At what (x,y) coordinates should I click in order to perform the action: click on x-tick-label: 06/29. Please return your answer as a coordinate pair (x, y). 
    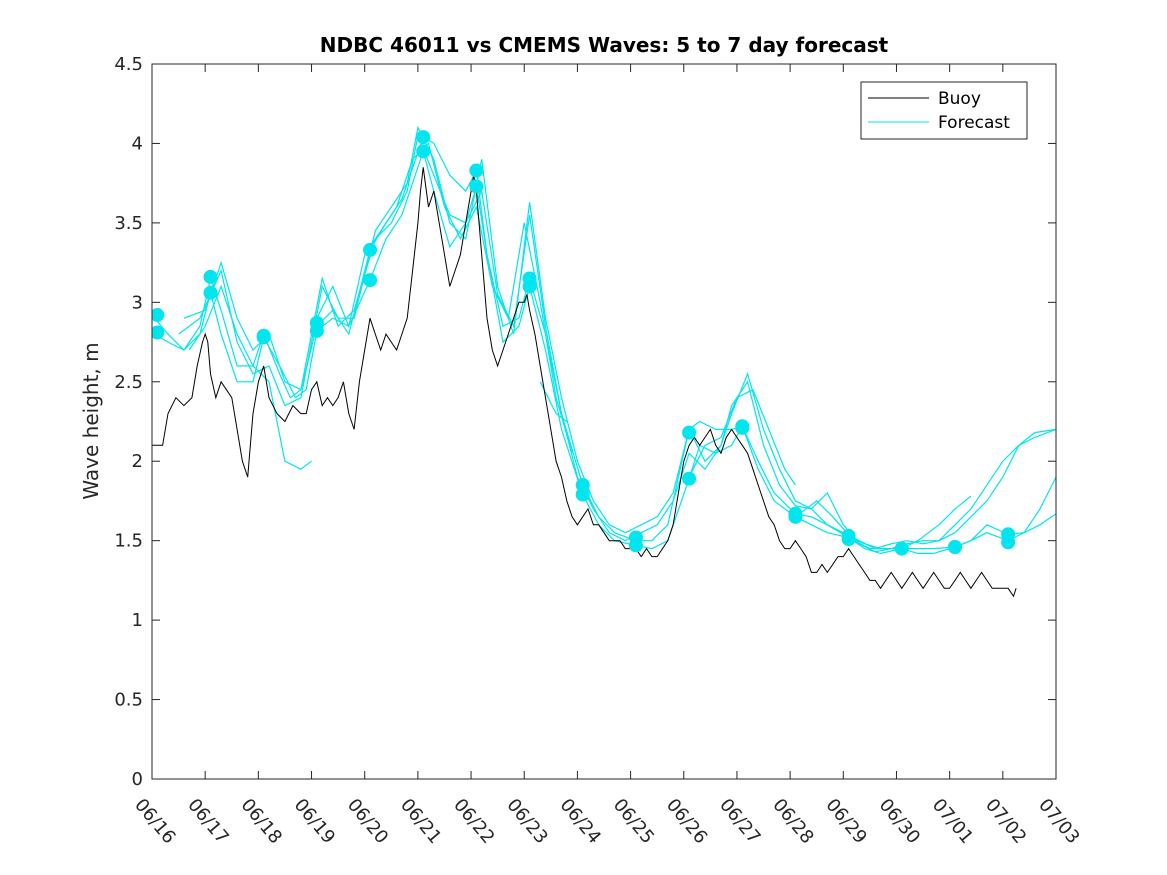
    Looking at the image, I should click on (845, 821).